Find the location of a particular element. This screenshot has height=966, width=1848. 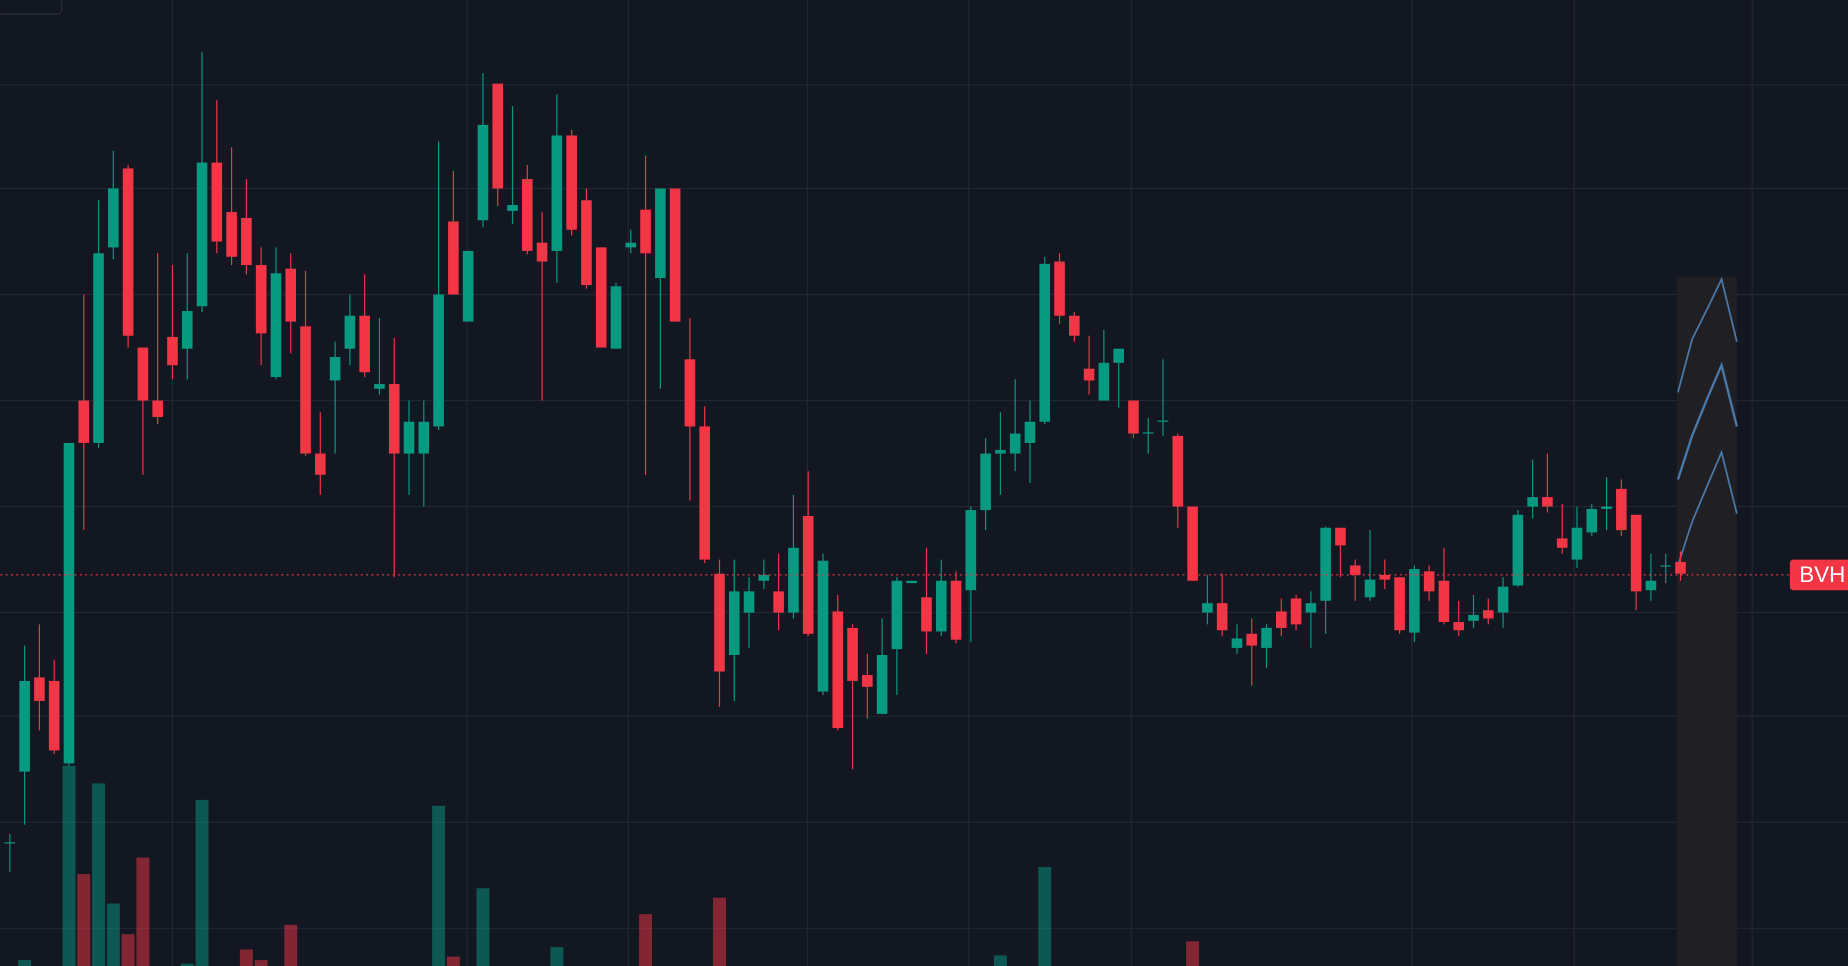

forecast-line is located at coordinates (1707, 334).